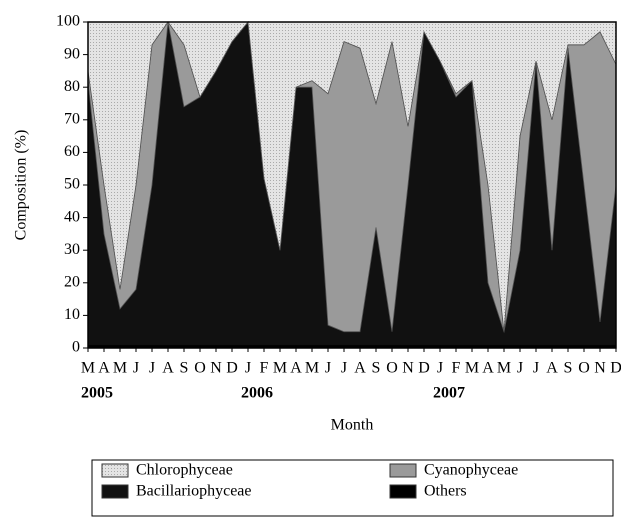 The height and width of the screenshot is (519, 621). I want to click on y-tick-label: 80, so click(72, 86).